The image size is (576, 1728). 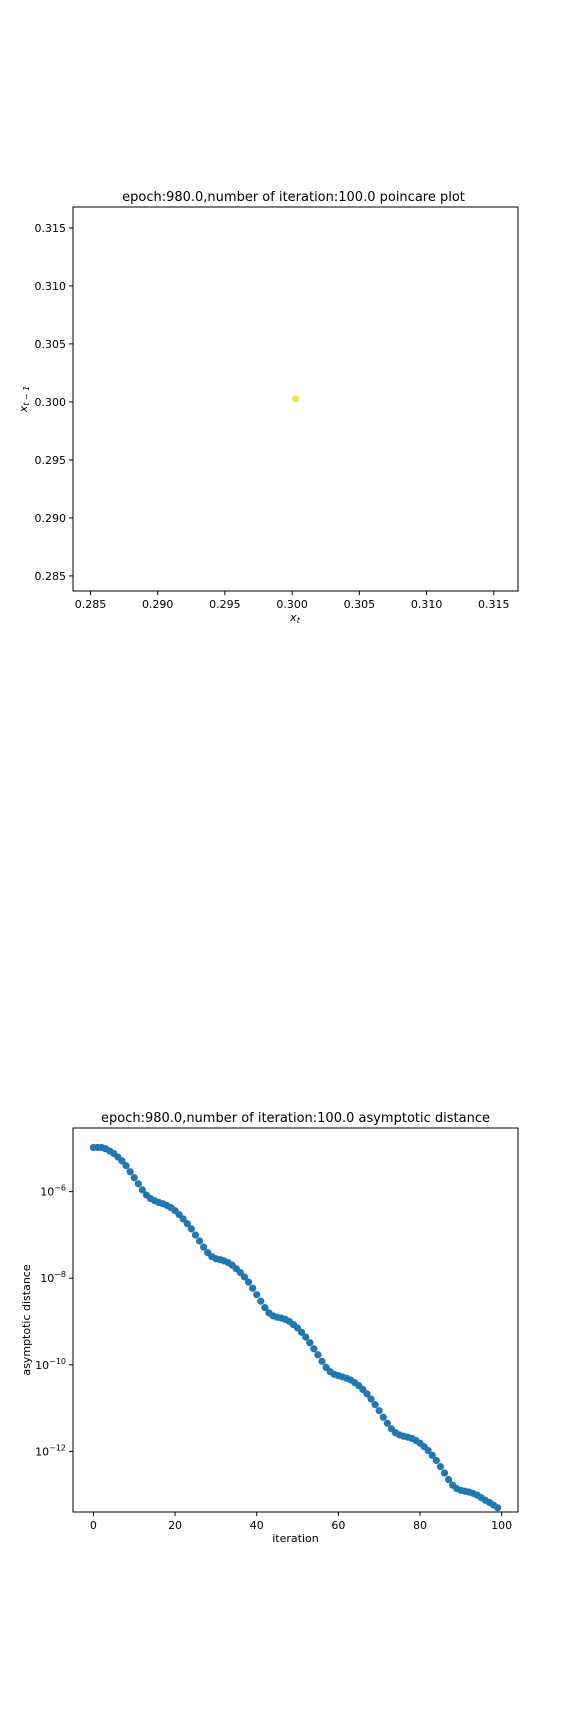 I want to click on x-ticks: 0 20 40 60 80 100, so click(x=301, y=1522).